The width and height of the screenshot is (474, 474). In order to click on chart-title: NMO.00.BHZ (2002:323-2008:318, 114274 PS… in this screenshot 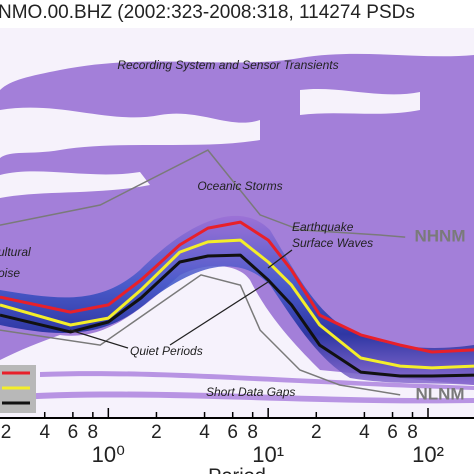, I will do `click(207, 12)`.